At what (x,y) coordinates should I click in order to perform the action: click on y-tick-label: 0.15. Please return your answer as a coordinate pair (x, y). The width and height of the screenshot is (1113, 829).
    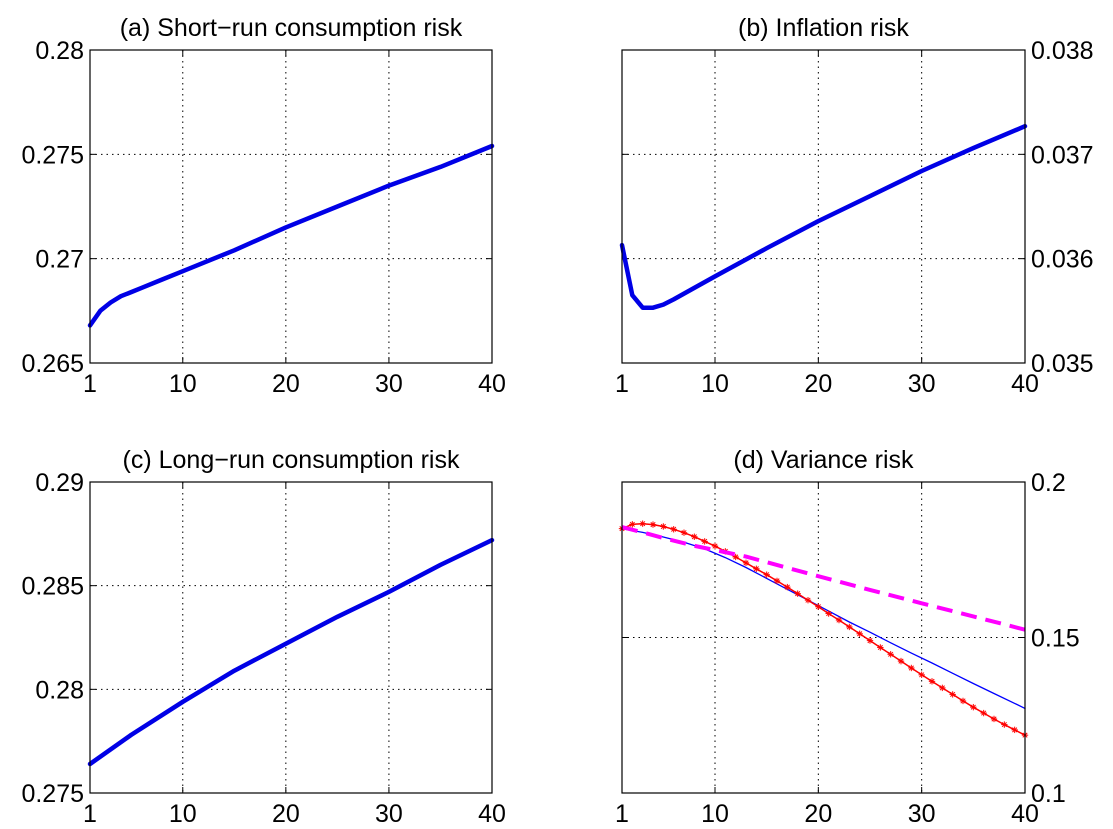
    Looking at the image, I should click on (1055, 639).